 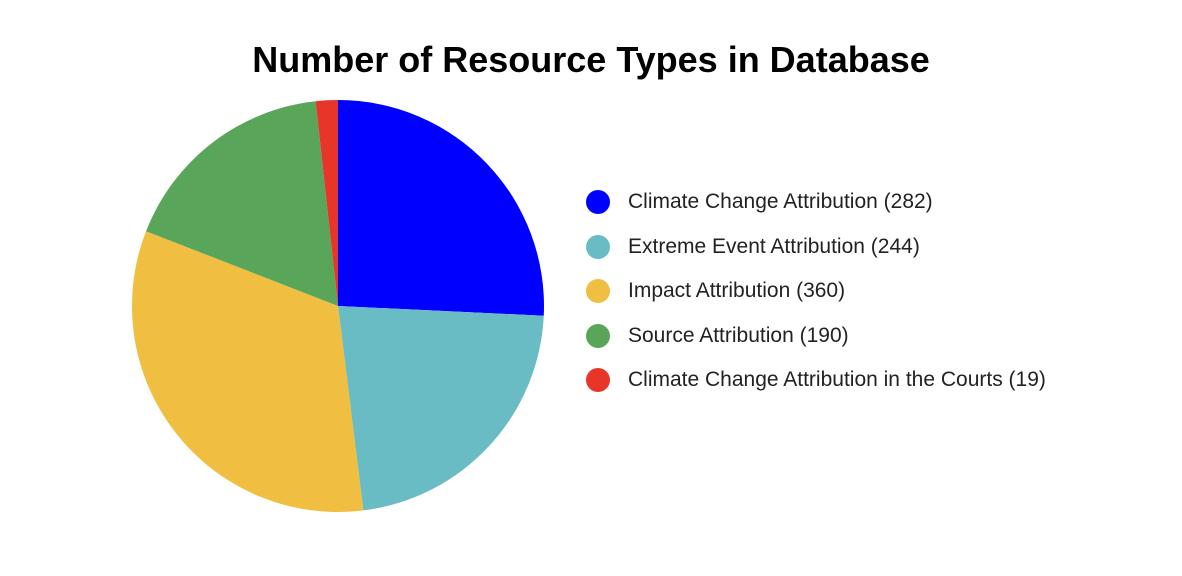 I want to click on legend-item: Climate Change Attribution (282), so click(x=881, y=202).